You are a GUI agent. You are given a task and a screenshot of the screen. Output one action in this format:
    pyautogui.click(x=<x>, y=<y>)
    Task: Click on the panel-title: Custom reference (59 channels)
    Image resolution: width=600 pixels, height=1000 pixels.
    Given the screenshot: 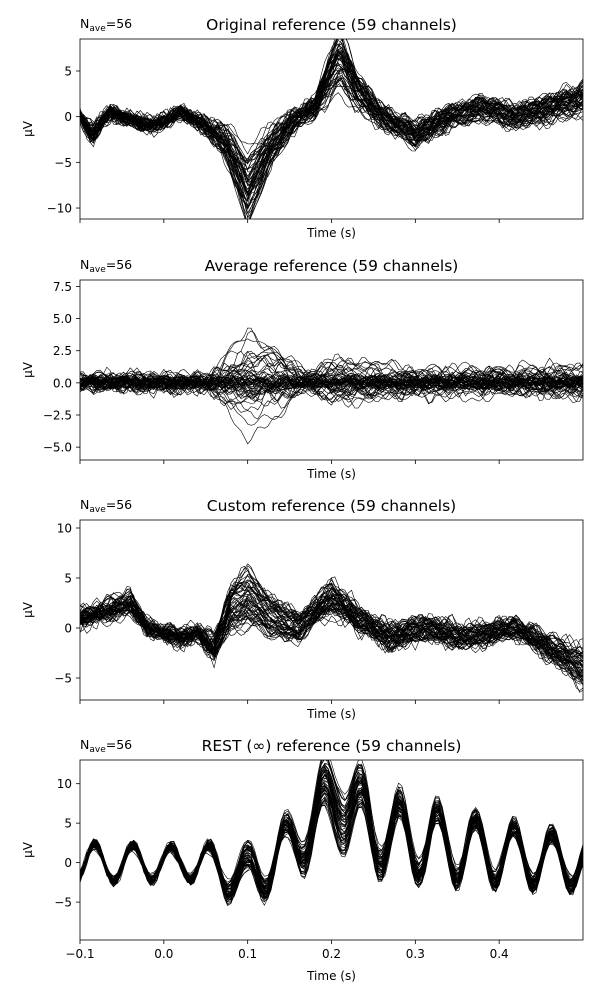 What is the action you would take?
    pyautogui.click(x=331, y=506)
    